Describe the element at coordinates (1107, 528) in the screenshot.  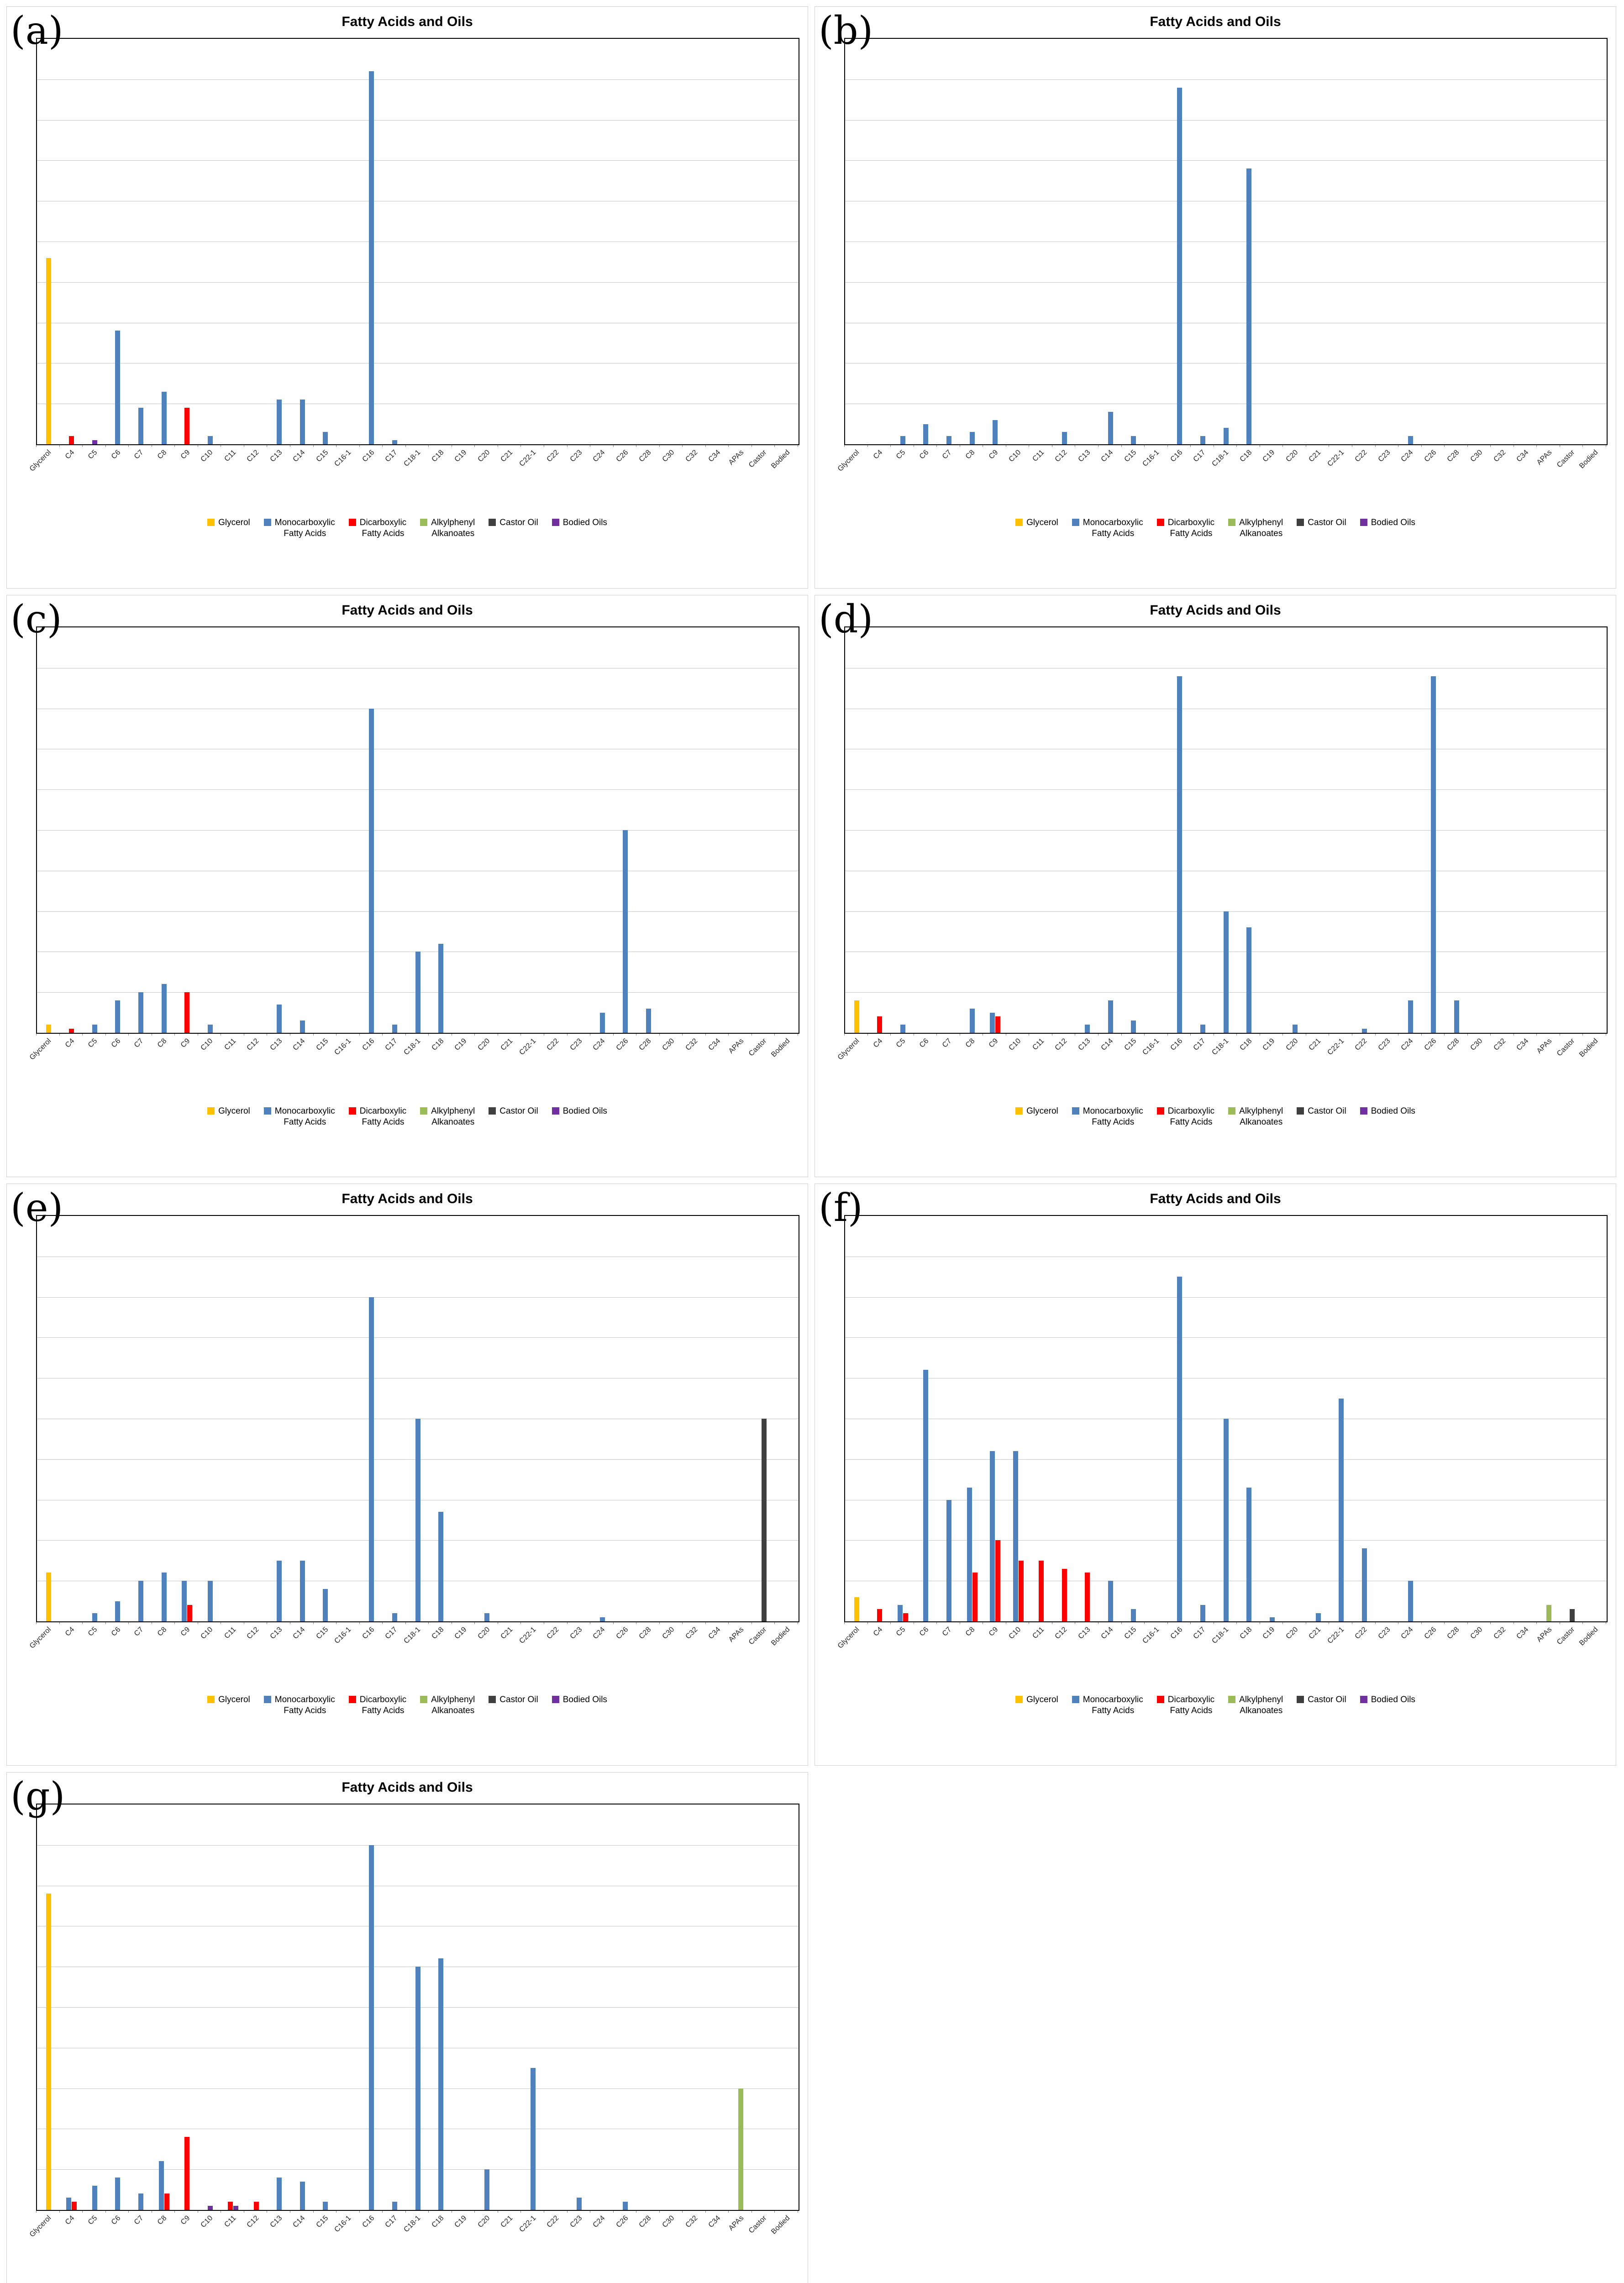
I see `legend-item-mono: Monocarboxylic Fatty Acids` at that location.